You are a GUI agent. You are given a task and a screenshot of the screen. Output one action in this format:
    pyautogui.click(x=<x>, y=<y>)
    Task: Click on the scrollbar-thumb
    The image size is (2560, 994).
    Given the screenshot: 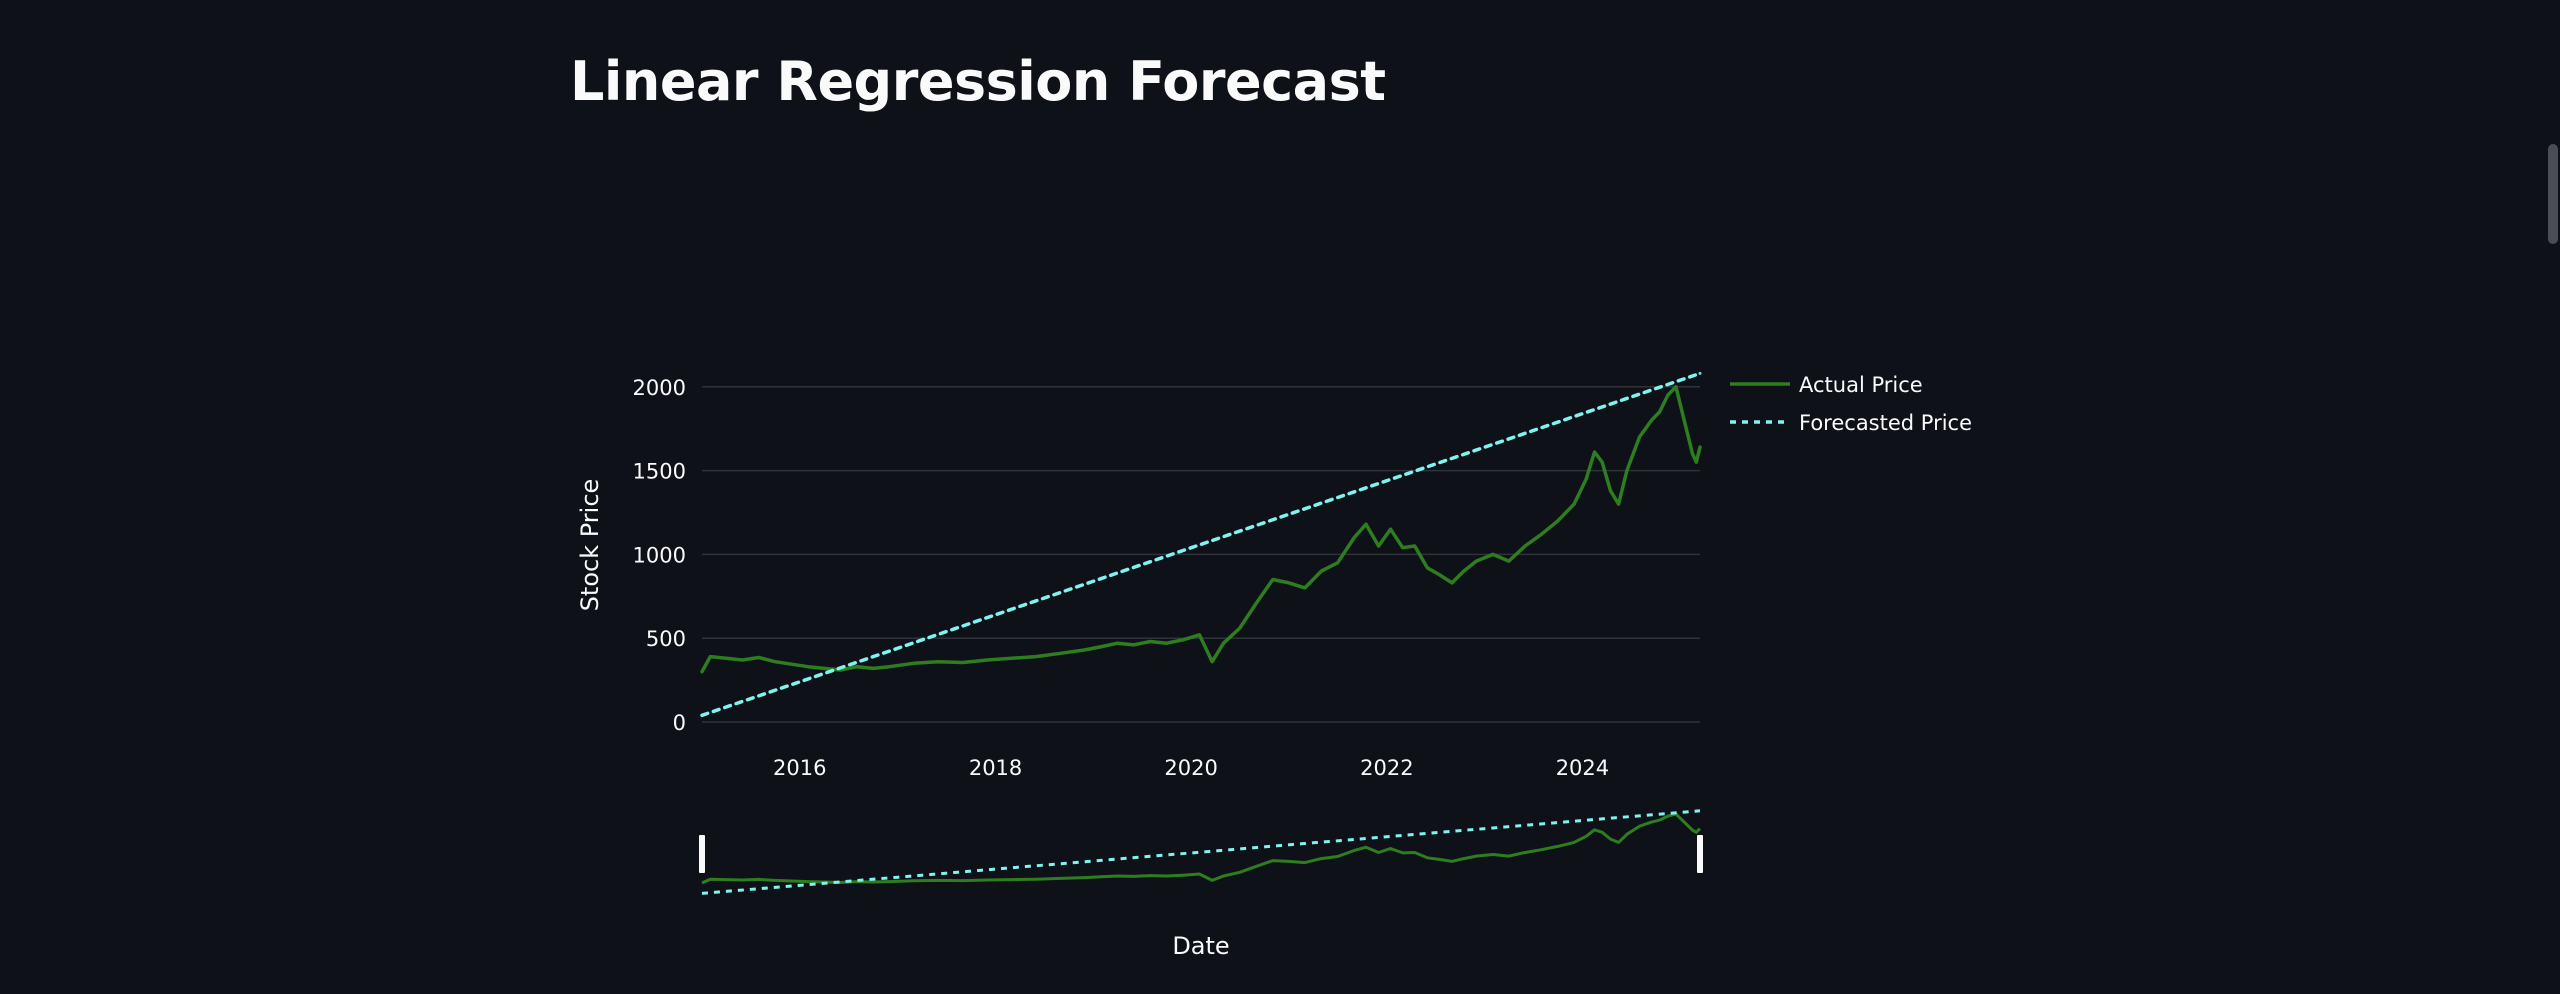 What is the action you would take?
    pyautogui.click(x=2553, y=194)
    